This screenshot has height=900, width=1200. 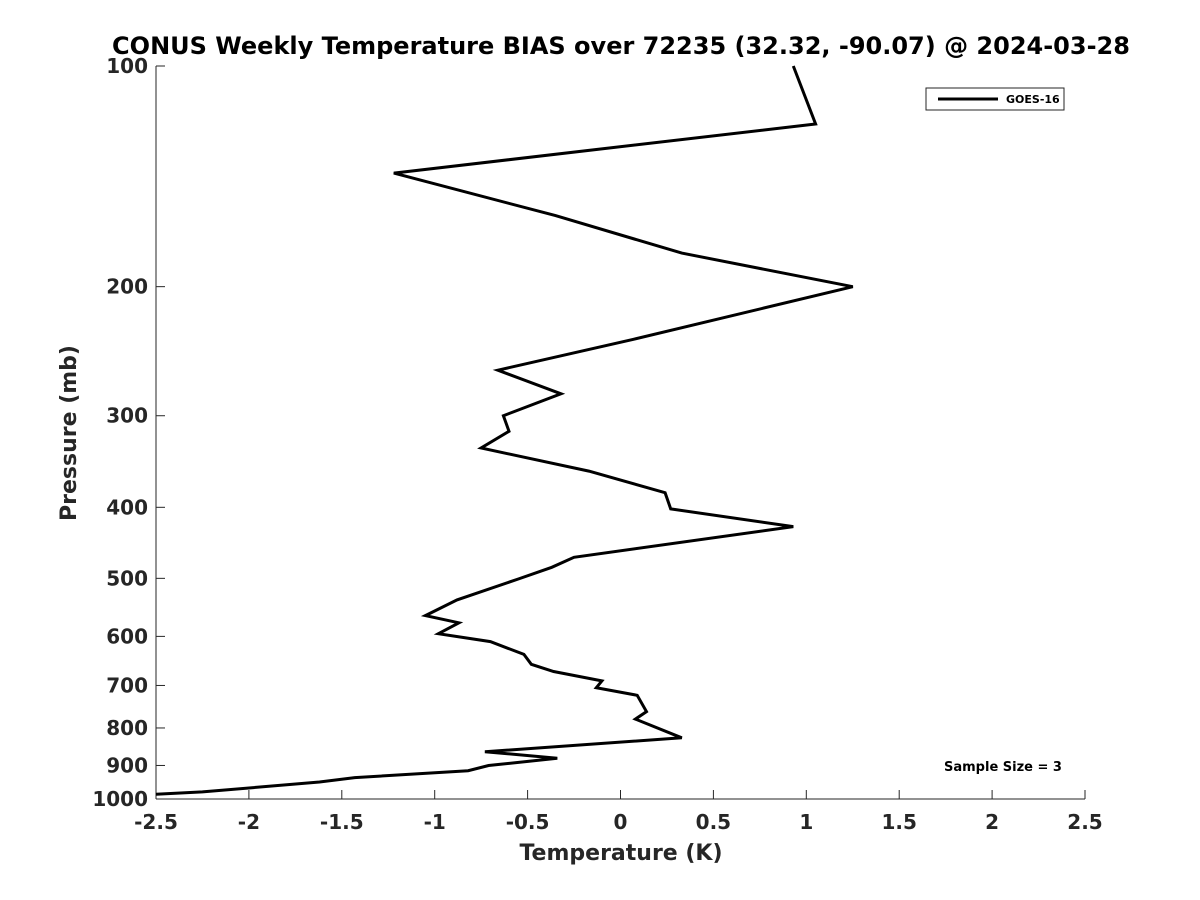 I want to click on y-axis-label: Pressure (mb), so click(x=69, y=433).